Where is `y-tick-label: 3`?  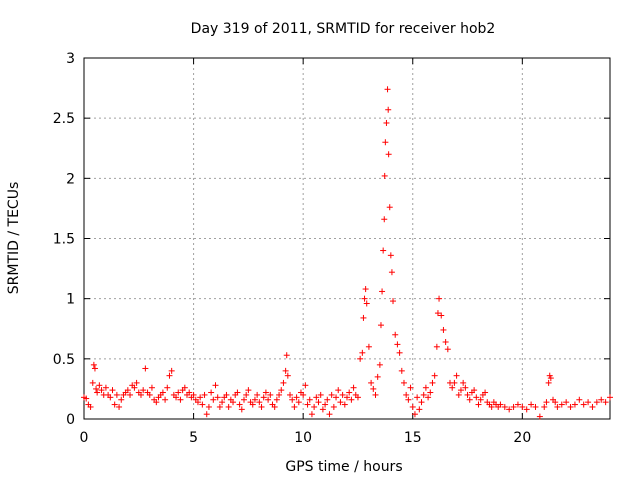 y-tick-label: 3 is located at coordinates (70, 59).